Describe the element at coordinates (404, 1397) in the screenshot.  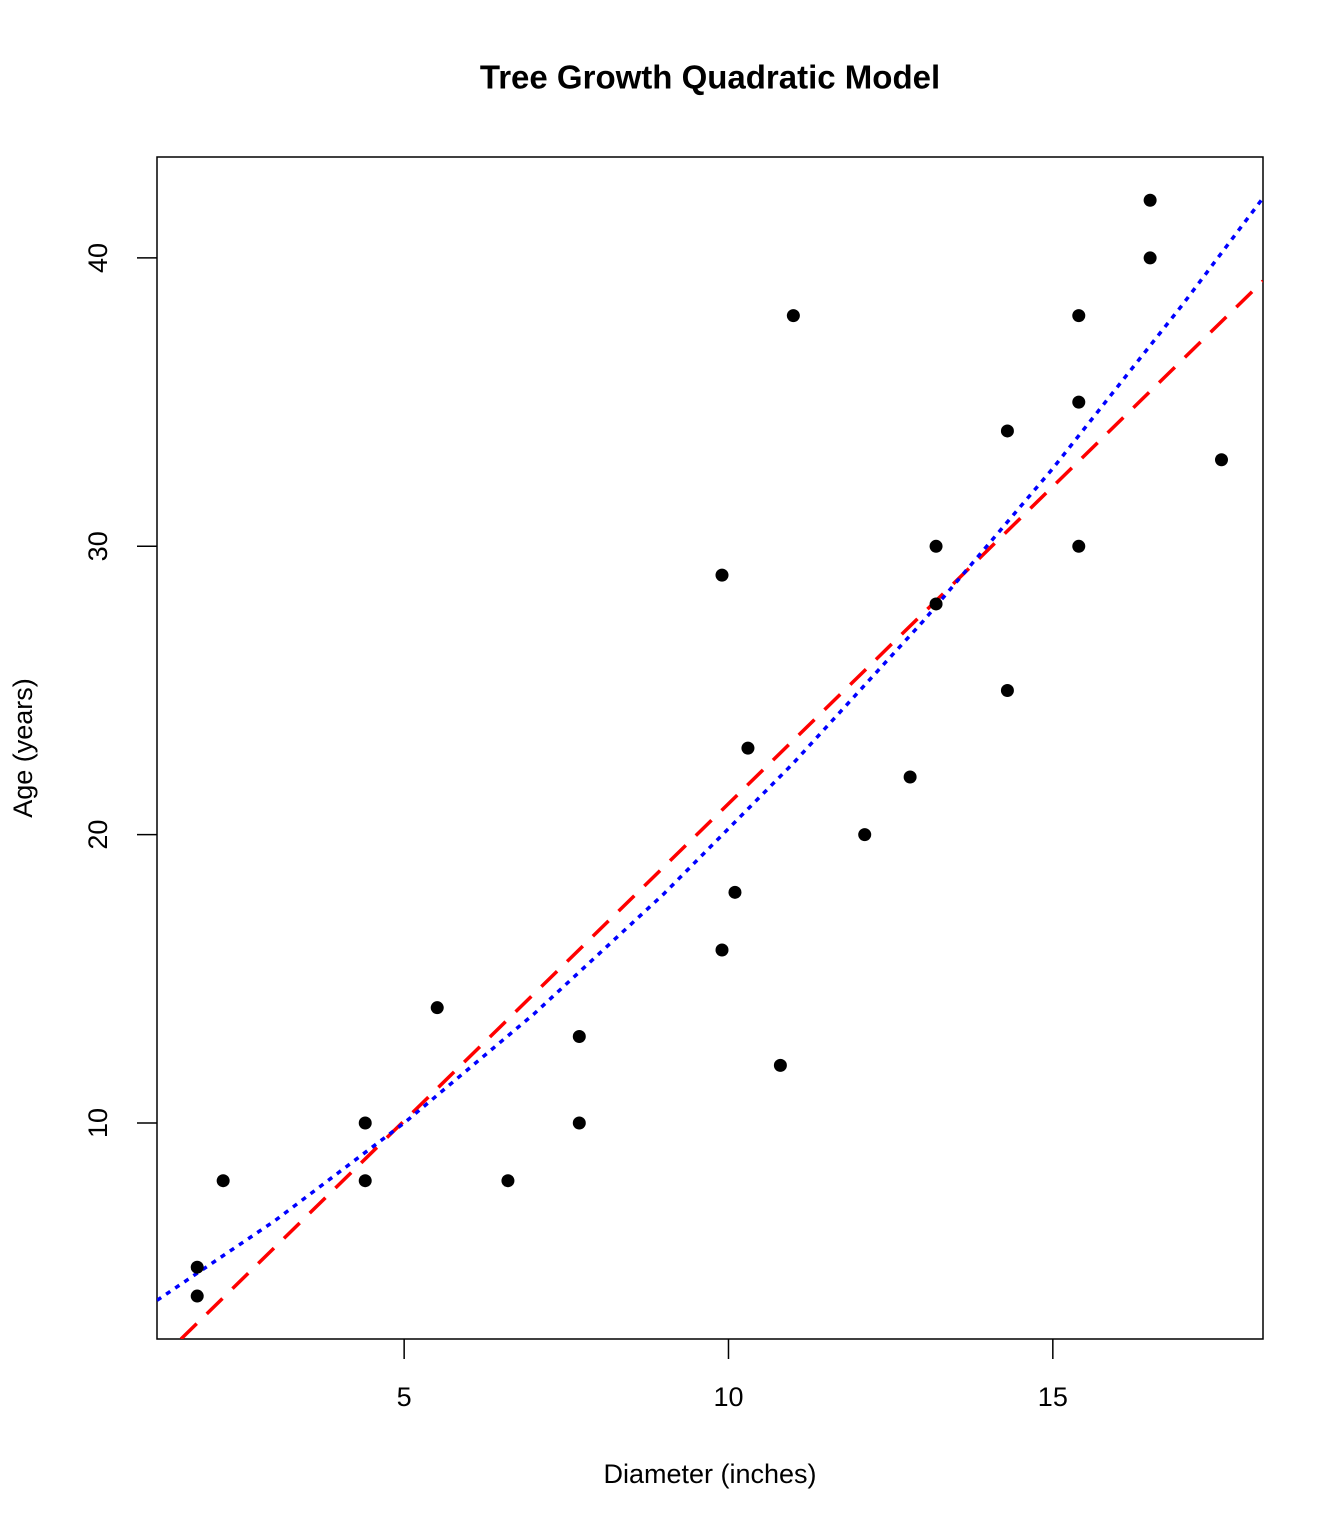
I see `x-tick-label: 5` at that location.